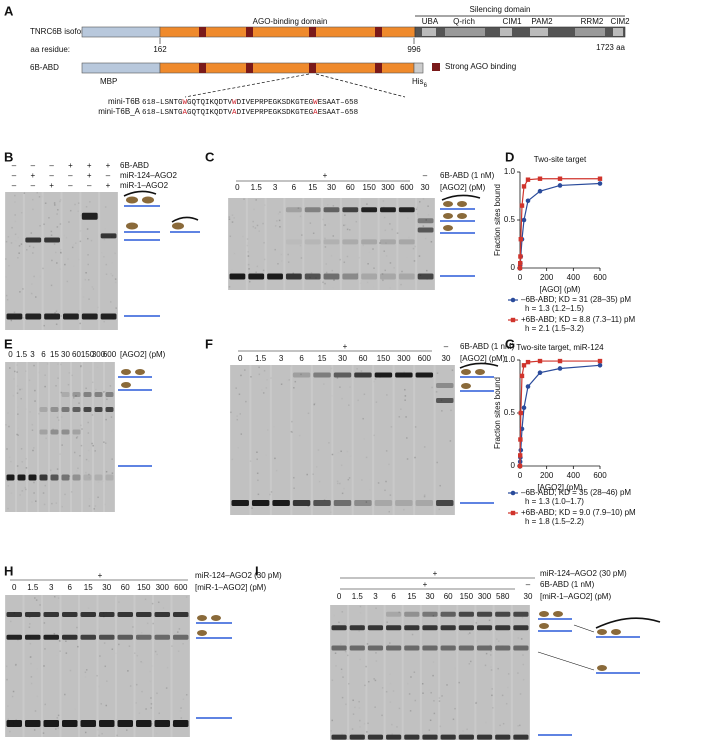  Describe the element at coordinates (487, 346) in the screenshot. I see `condition-label: 6B-ABD (1 nM)` at that location.